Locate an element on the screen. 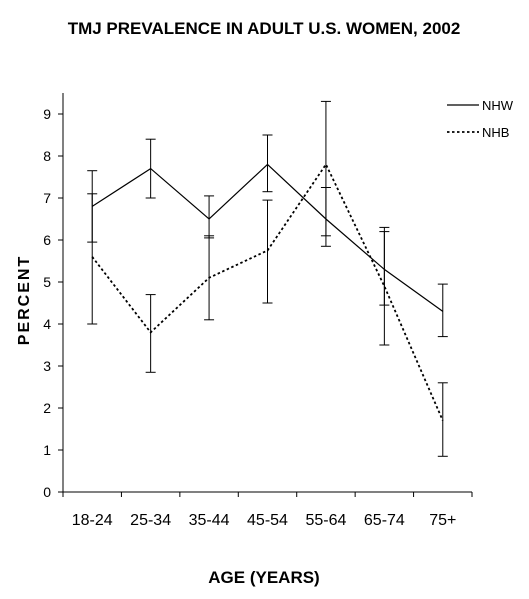 The image size is (529, 599). x-tick-label: 45-54 is located at coordinates (267, 520).